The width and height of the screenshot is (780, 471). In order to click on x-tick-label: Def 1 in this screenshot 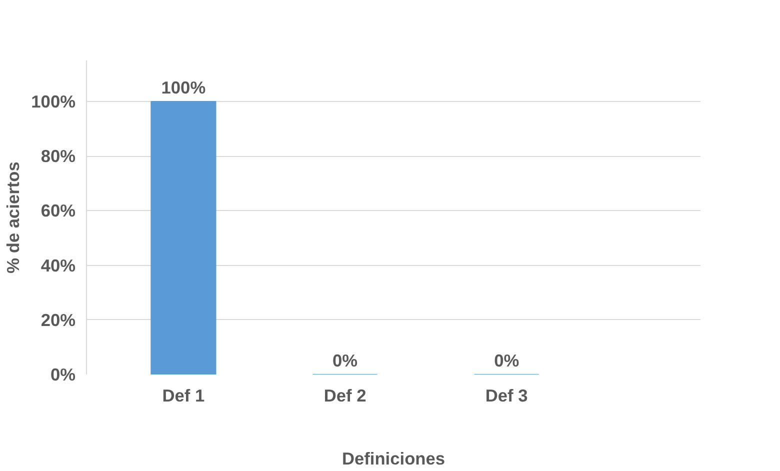, I will do `click(183, 396)`.